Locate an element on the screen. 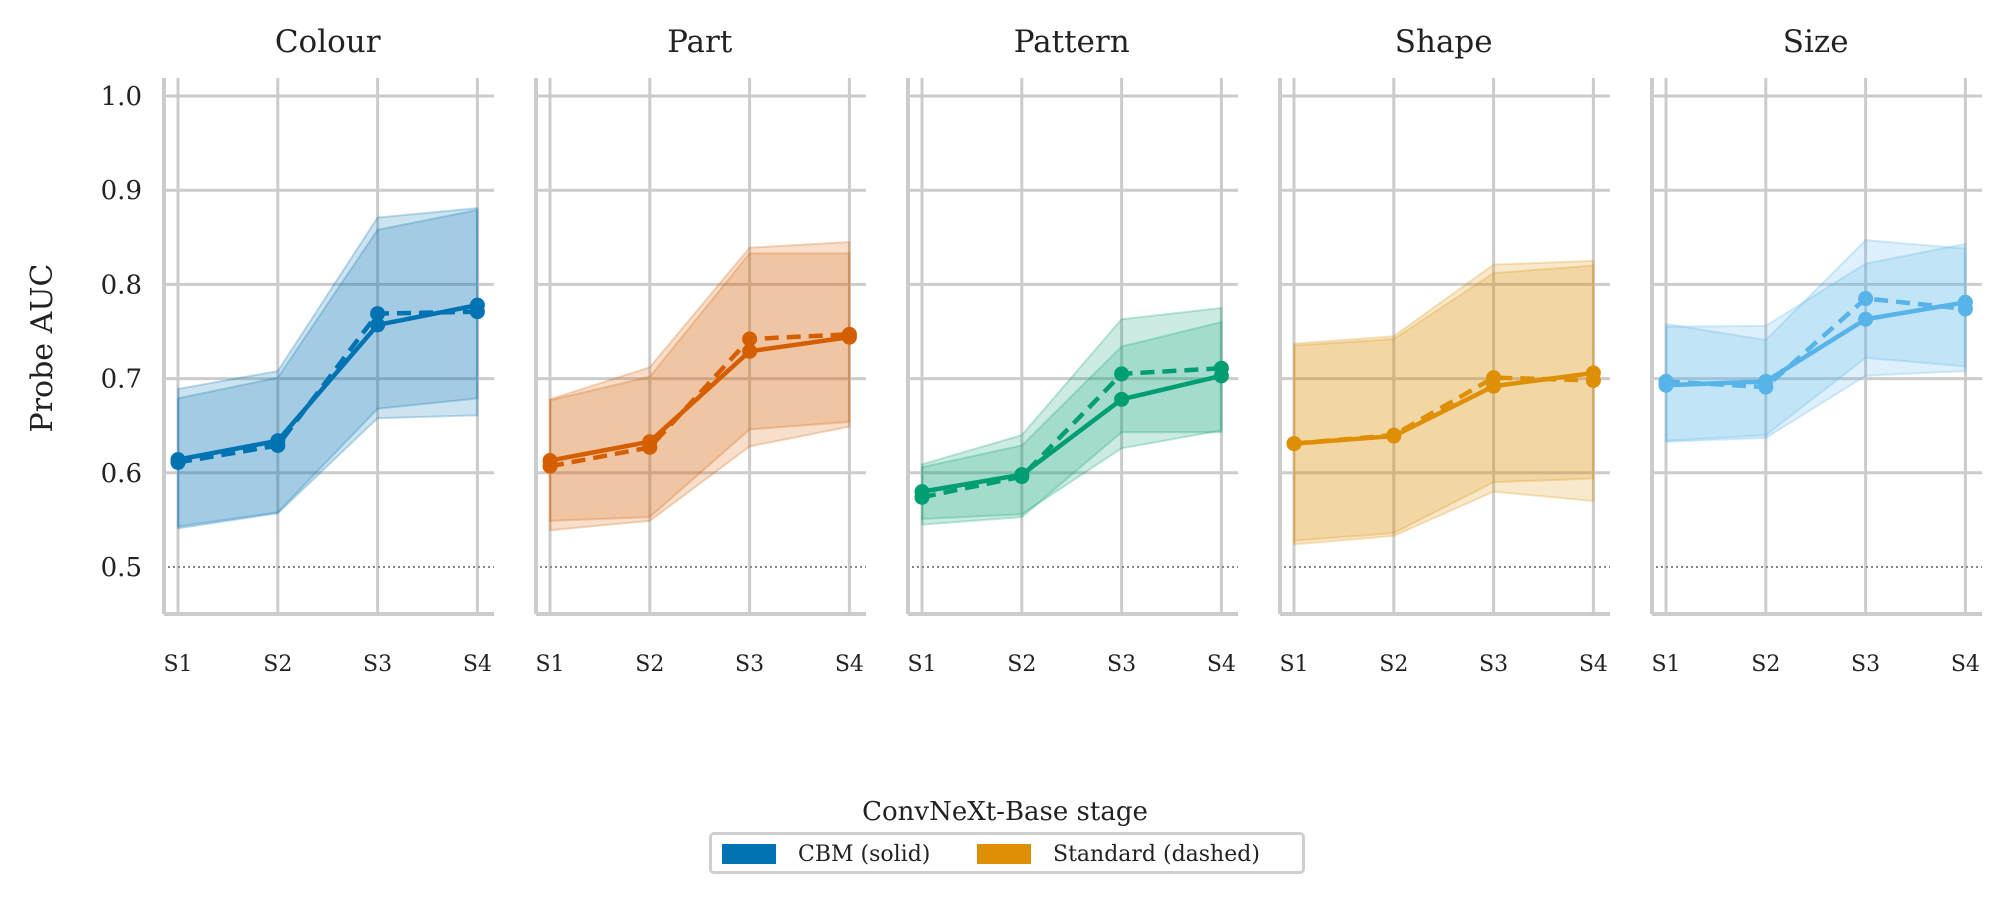  panel-title: Colour is located at coordinates (328, 42).